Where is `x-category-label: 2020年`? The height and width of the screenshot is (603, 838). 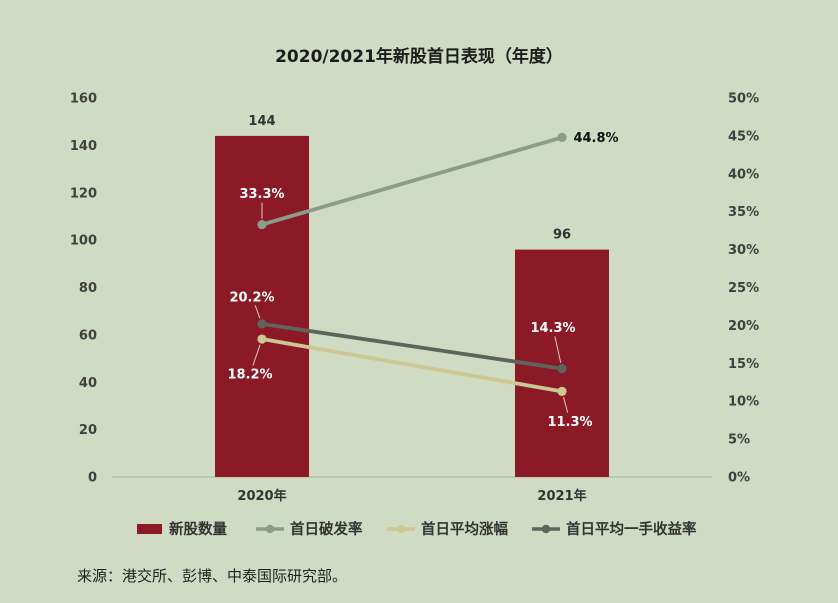 x-category-label: 2020年 is located at coordinates (261, 496).